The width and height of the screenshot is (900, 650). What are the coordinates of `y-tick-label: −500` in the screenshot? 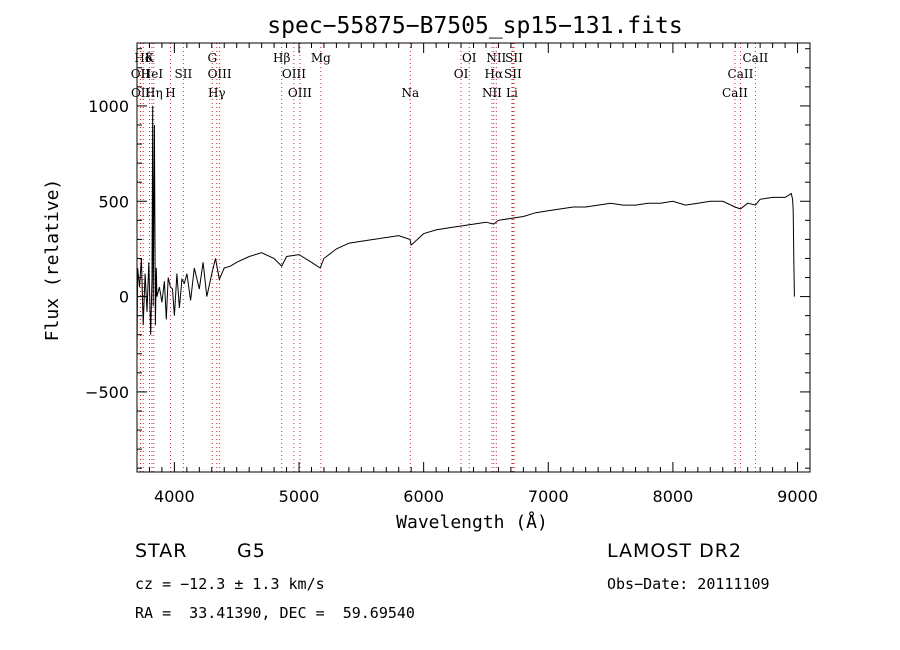 It's located at (107, 392).